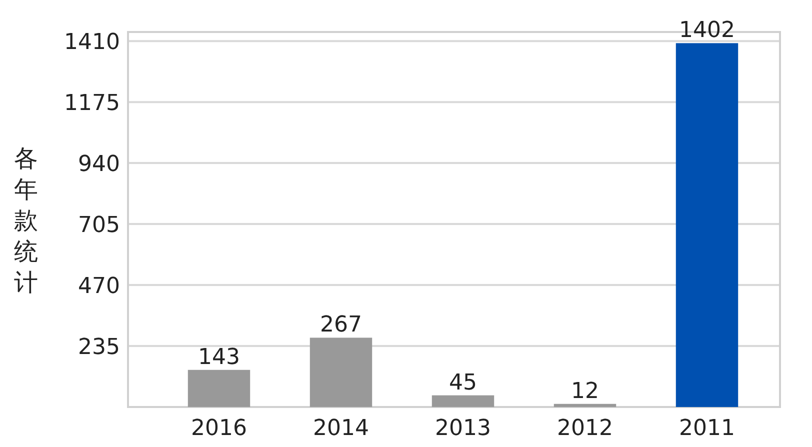 Image resolution: width=812 pixels, height=447 pixels. I want to click on y-axis-title: 各年款统计, so click(26, 220).